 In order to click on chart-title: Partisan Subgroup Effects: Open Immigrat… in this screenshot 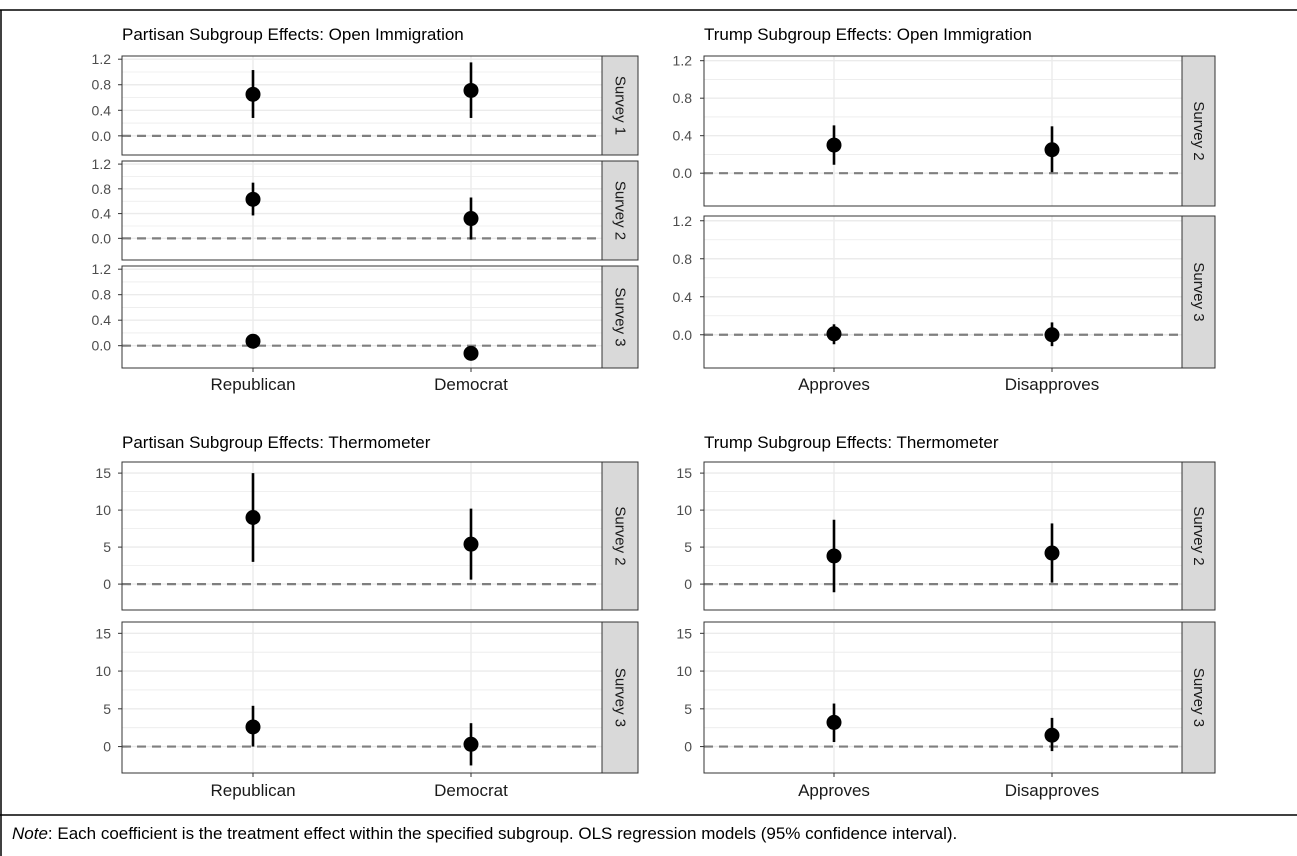, I will do `click(293, 34)`.